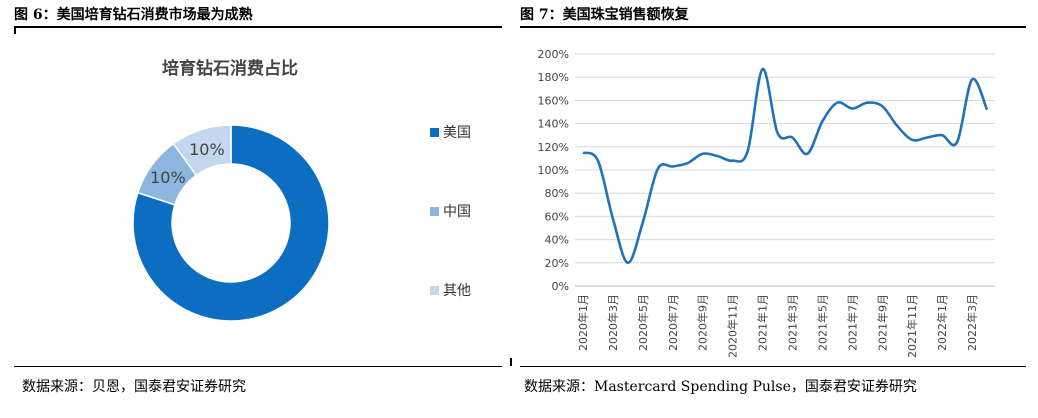 The height and width of the screenshot is (418, 1038). Describe the element at coordinates (557, 263) in the screenshot. I see `y-tick-label-20: 20%` at that location.